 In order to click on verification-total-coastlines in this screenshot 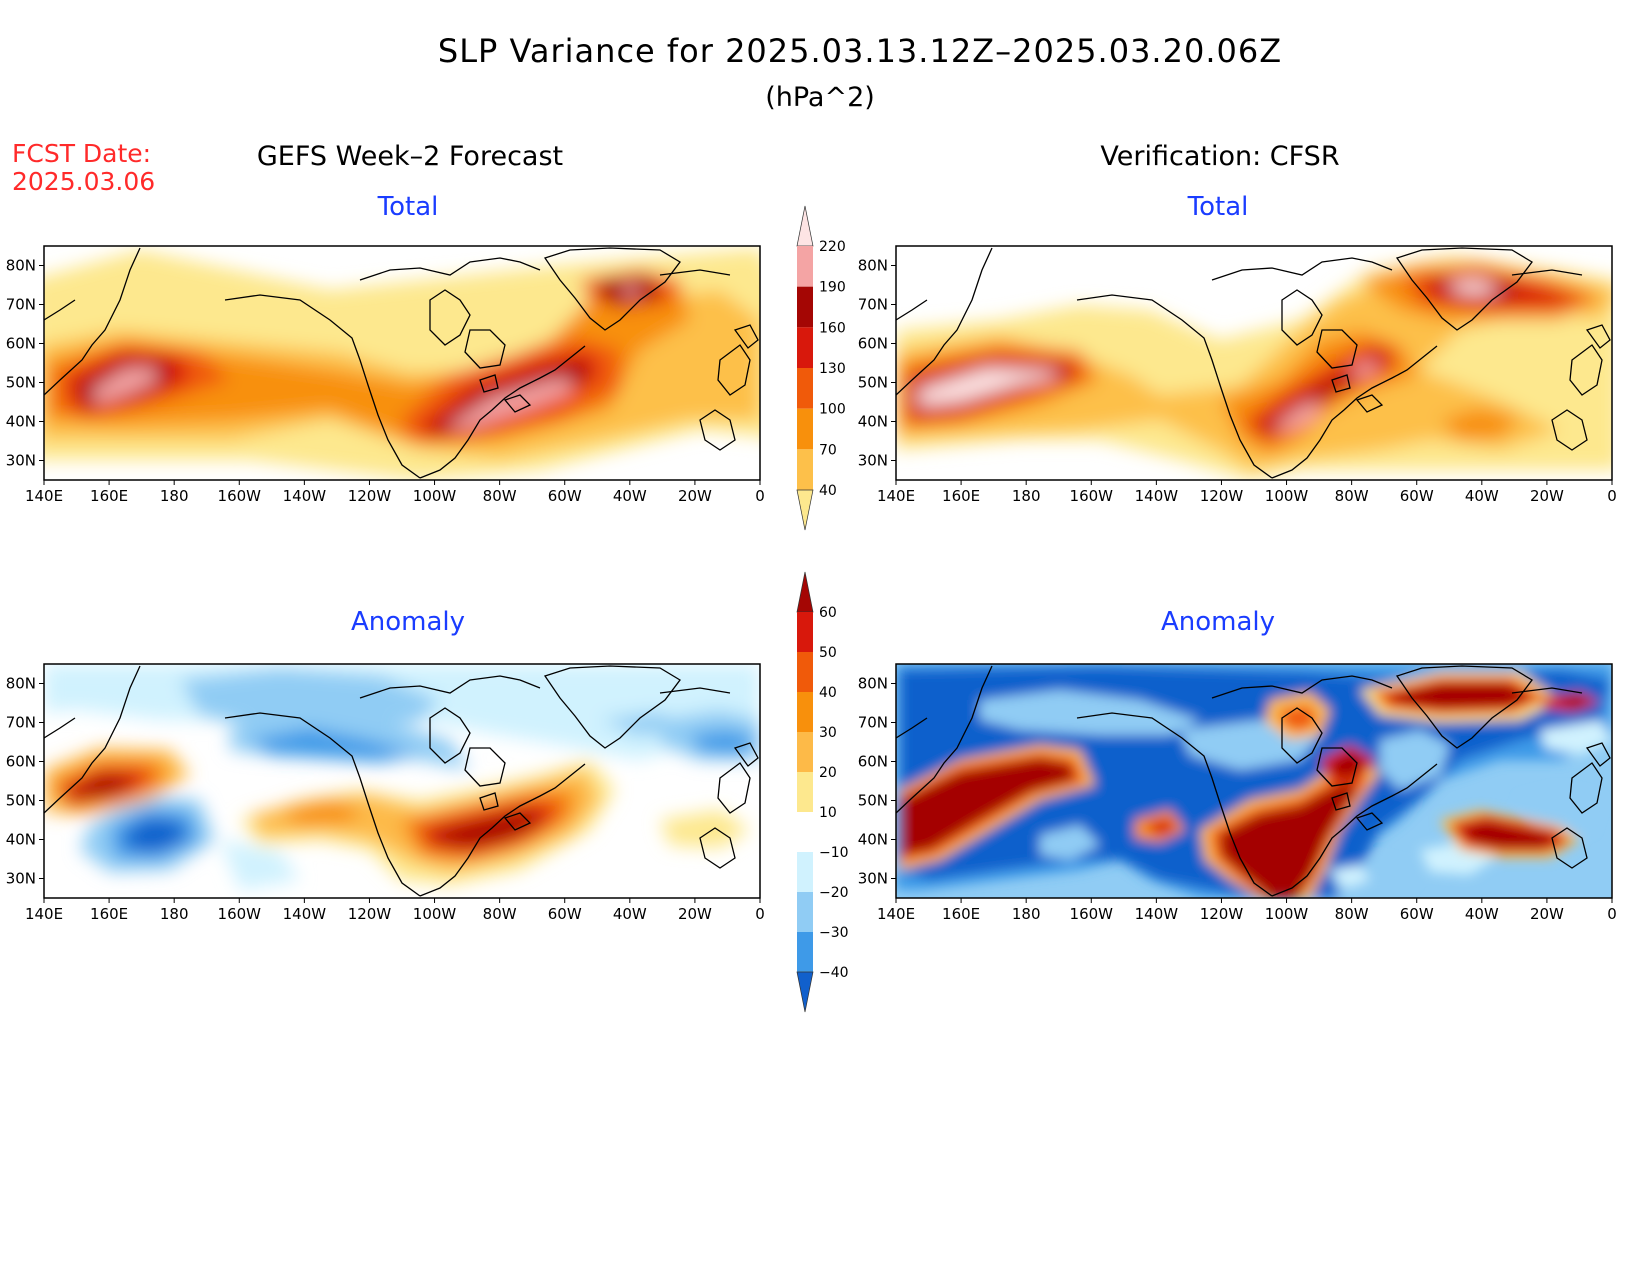, I will do `click(1253, 363)`.